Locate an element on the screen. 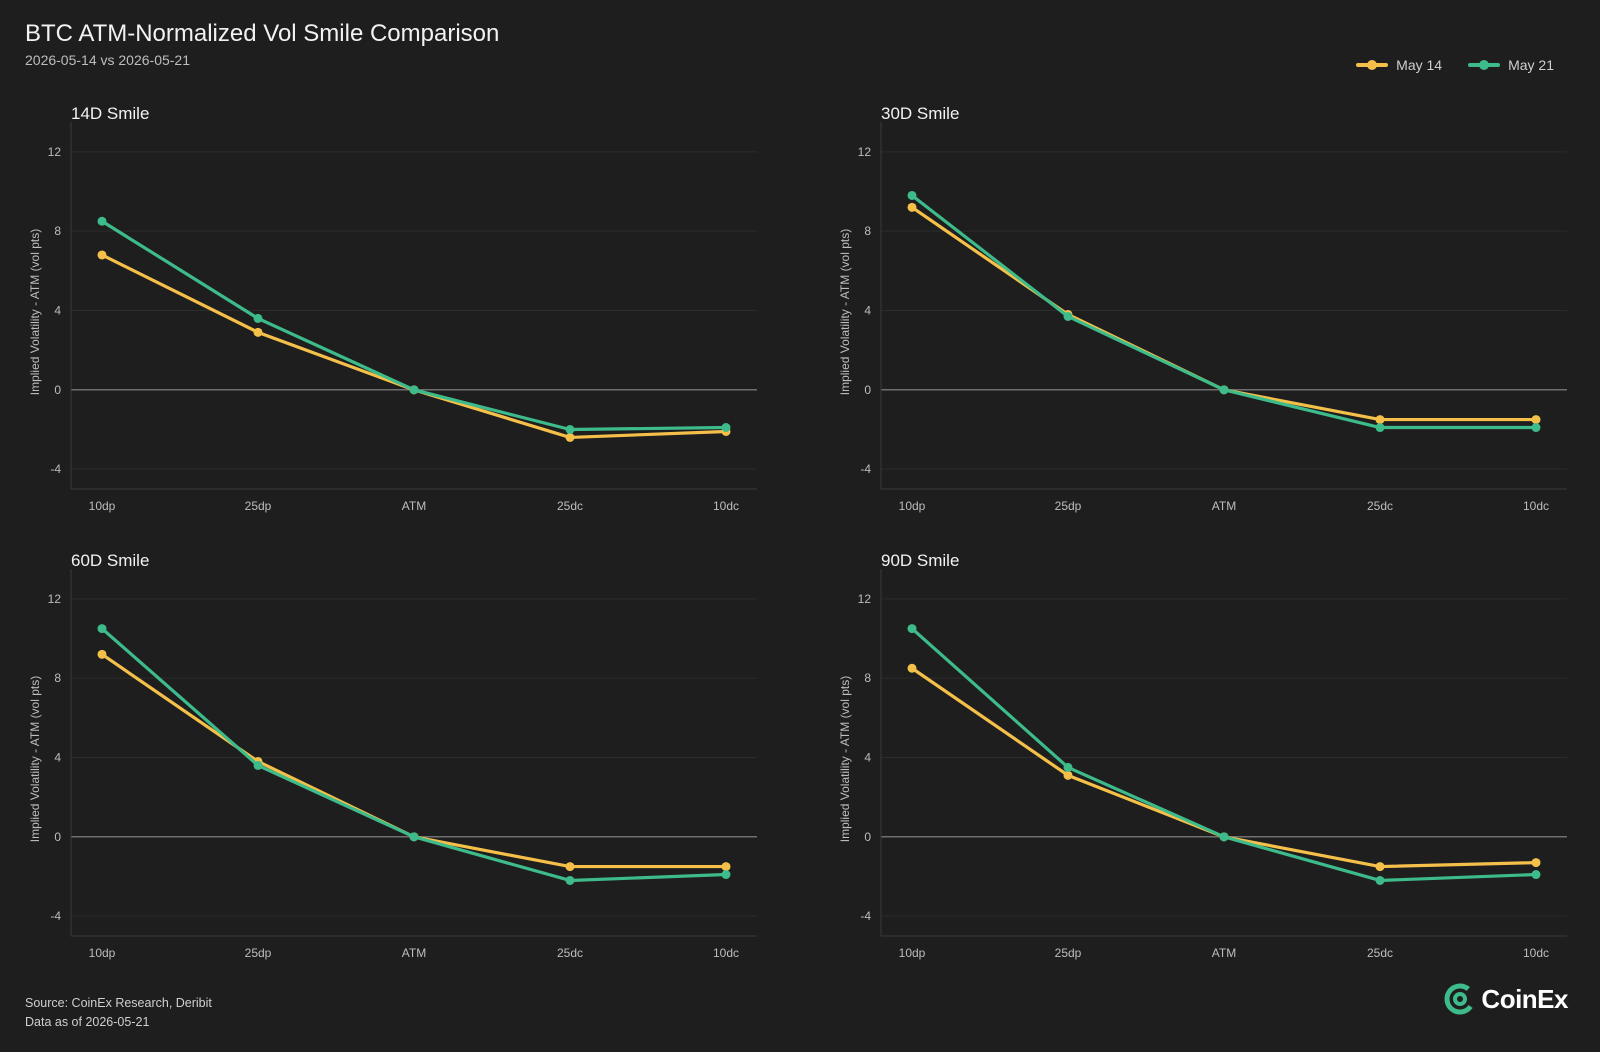  x-tick-label-14d: 25dp is located at coordinates (258, 506).